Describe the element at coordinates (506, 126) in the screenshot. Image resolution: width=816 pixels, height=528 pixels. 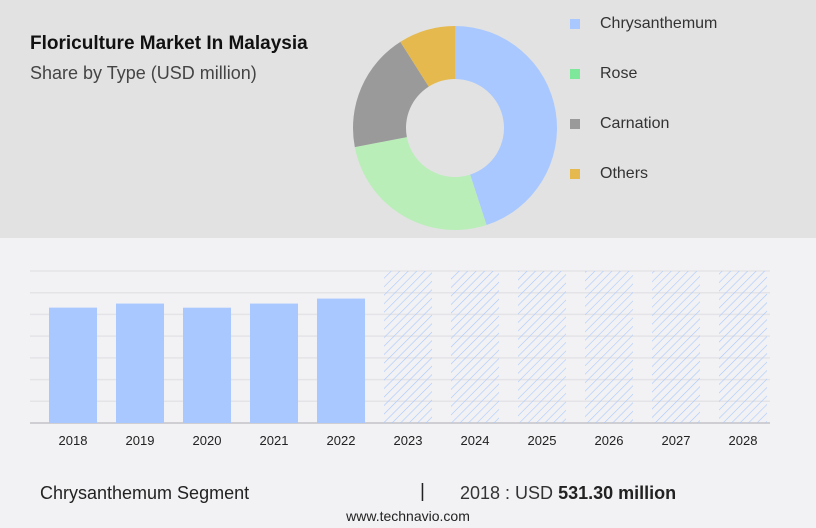
I see `donut-slice-chrysanthemum` at that location.